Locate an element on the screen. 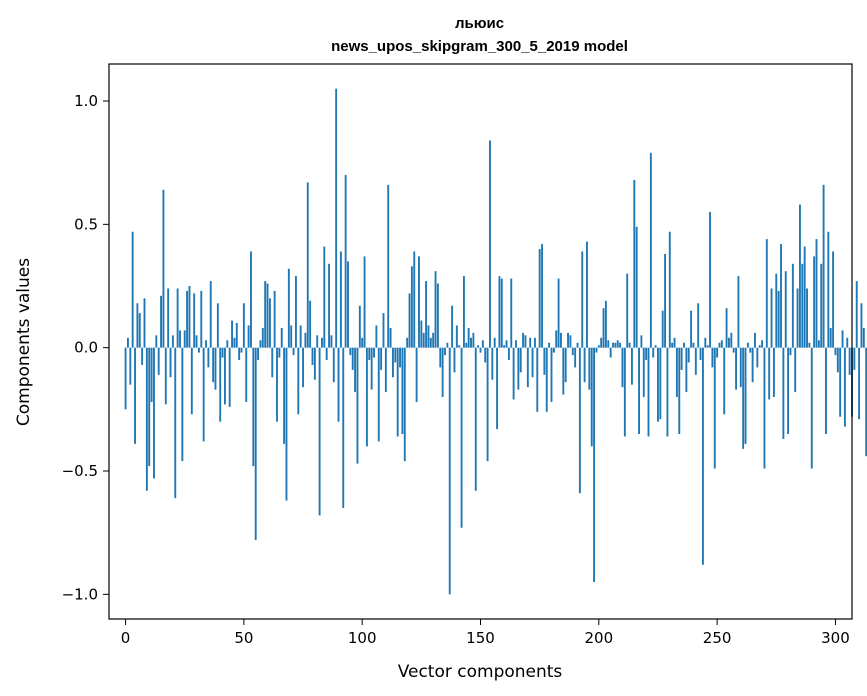  x-tick-label: 100 is located at coordinates (362, 638).